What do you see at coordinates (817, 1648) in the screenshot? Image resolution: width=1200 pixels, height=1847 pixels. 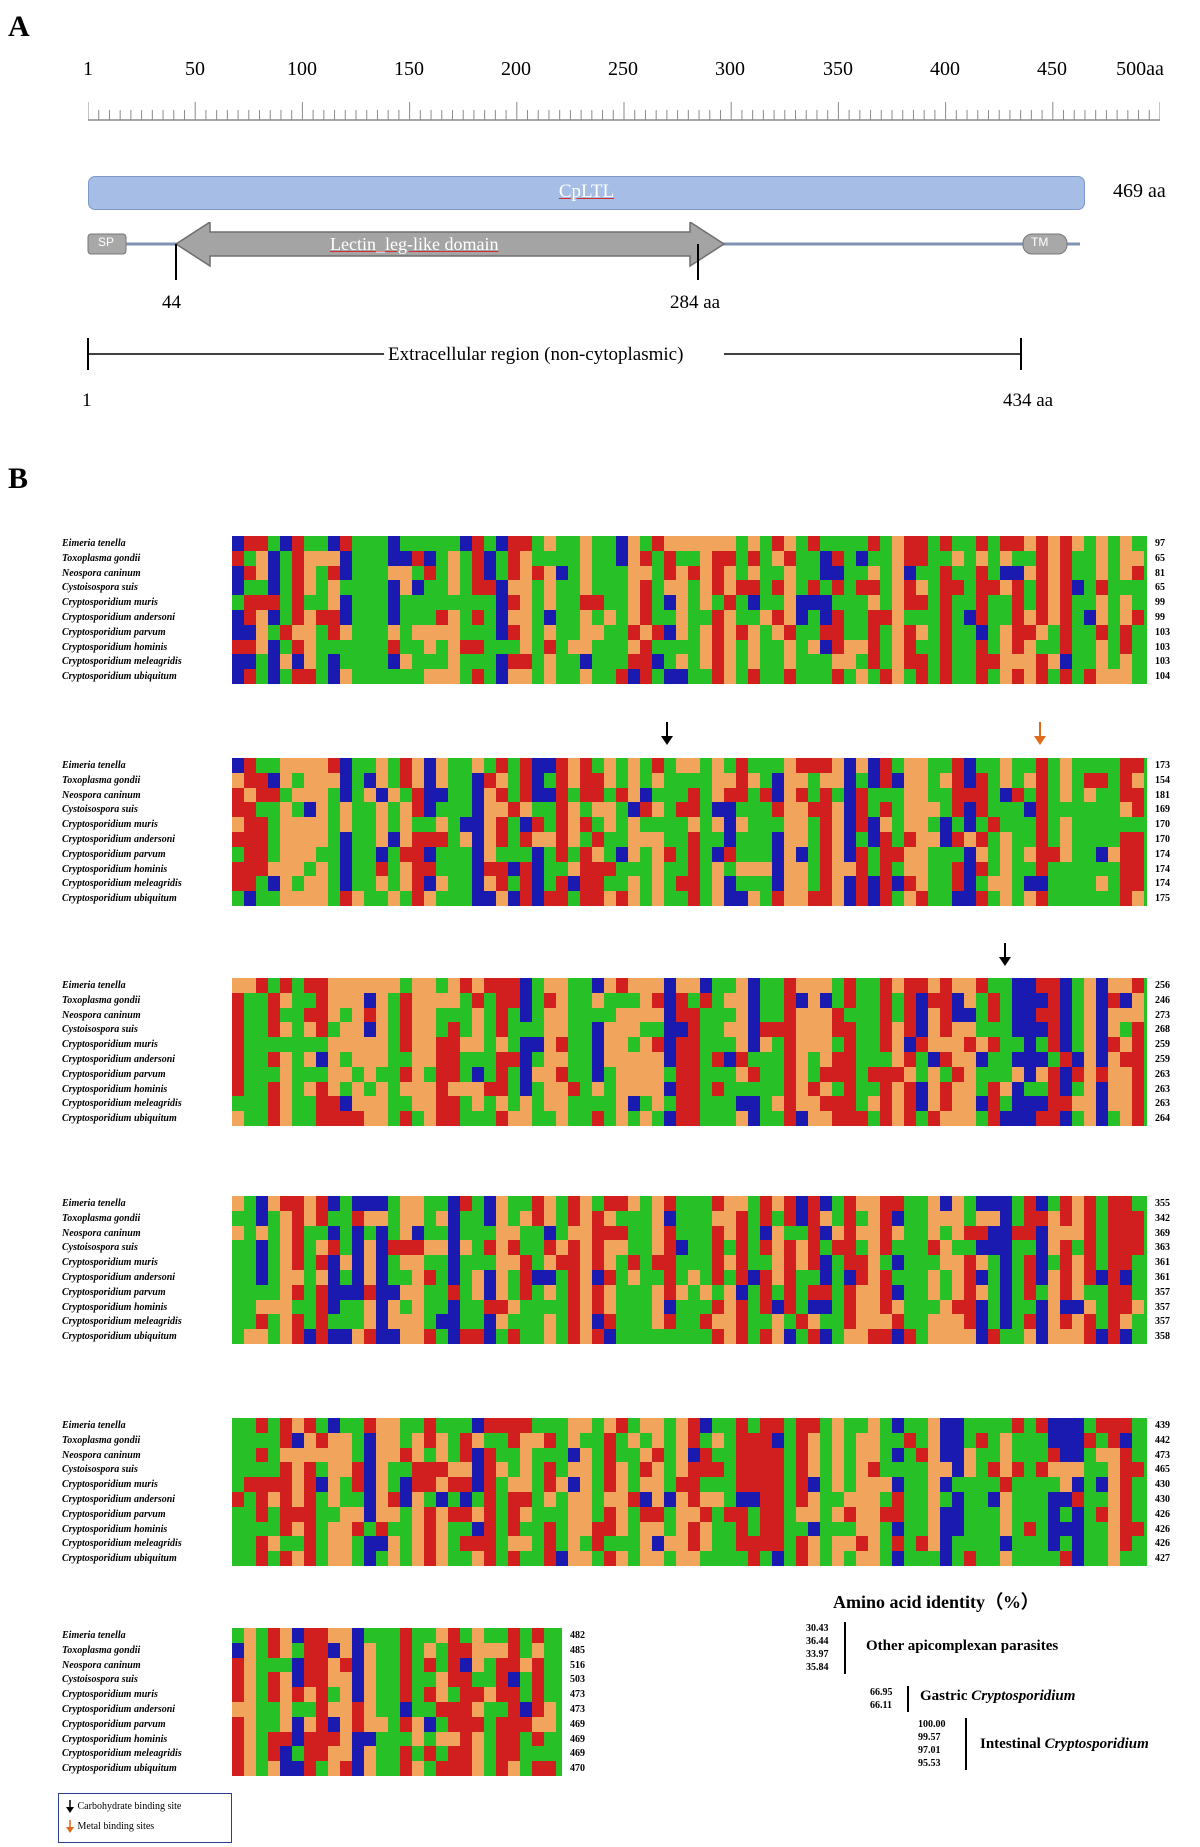 I see `identity-other-values: 30.43 36.44 33.97 35.84` at bounding box center [817, 1648].